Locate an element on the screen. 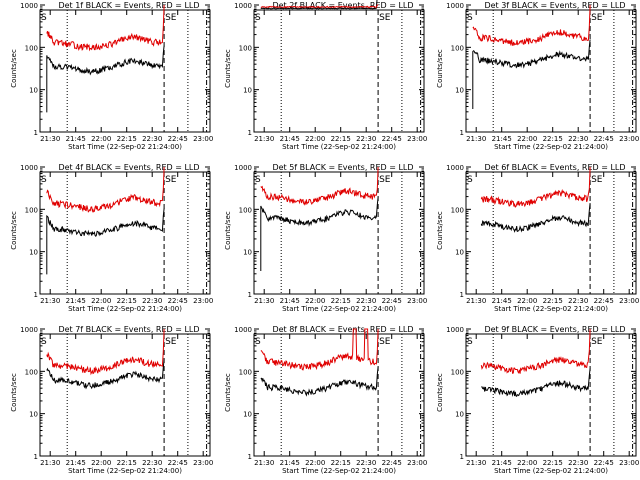 The width and height of the screenshot is (640, 480). panel-title: Det 5f BLACK = Events, RED = LLD is located at coordinates (342, 167).